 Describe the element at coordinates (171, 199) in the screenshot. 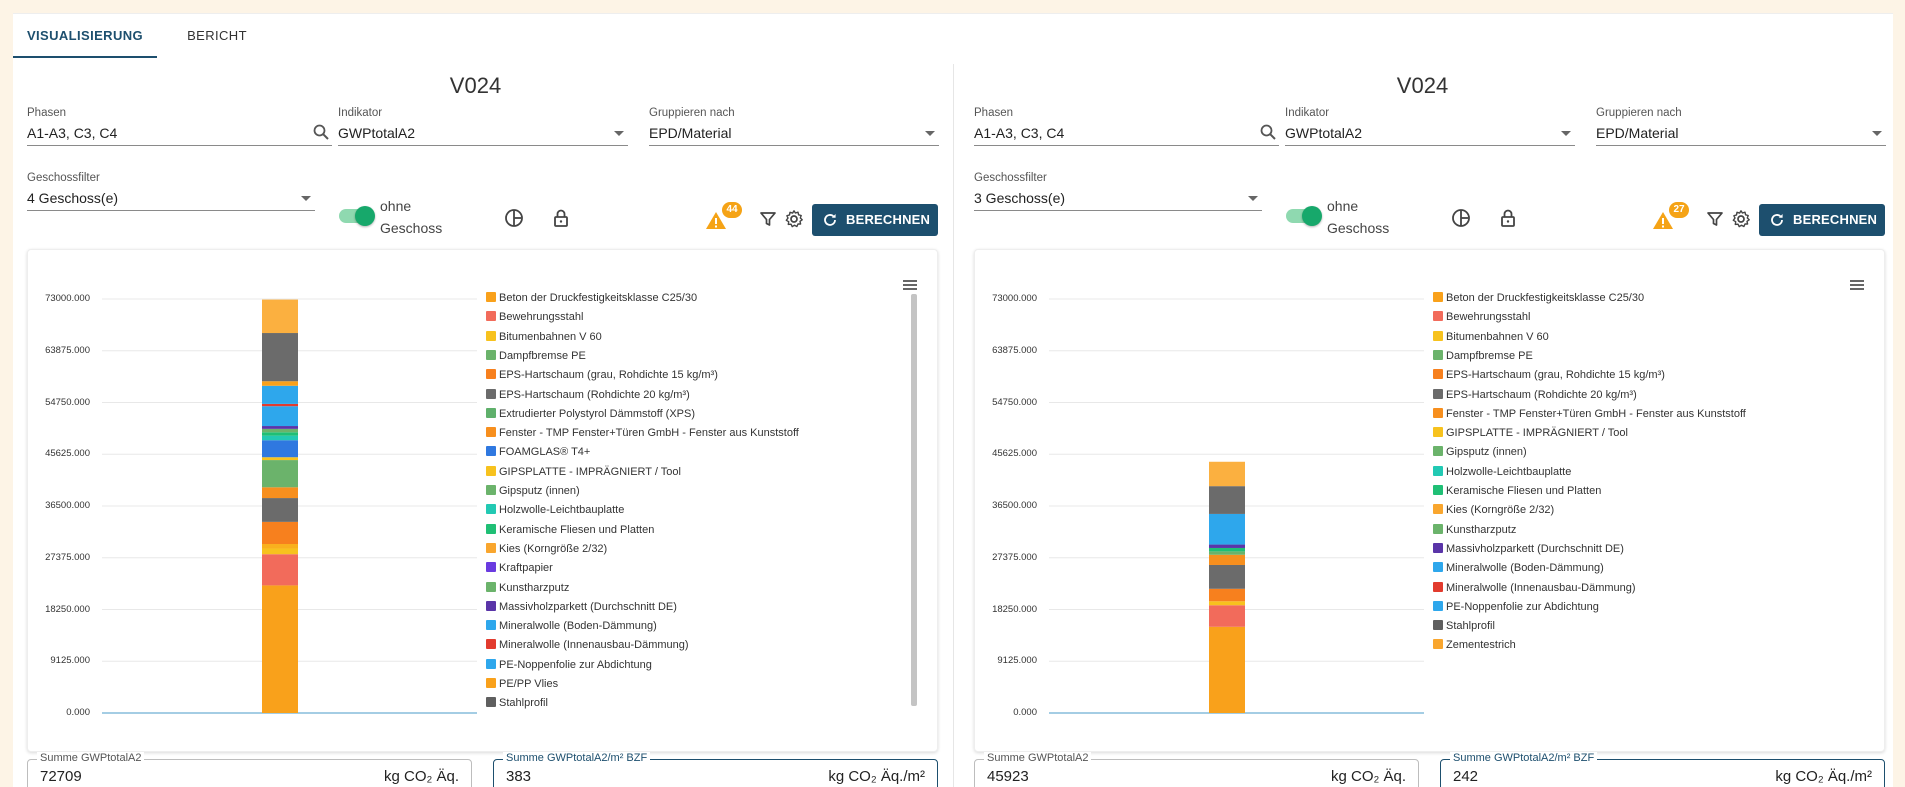

I see `floor-filter-value: 4 Geschoss(e)` at that location.